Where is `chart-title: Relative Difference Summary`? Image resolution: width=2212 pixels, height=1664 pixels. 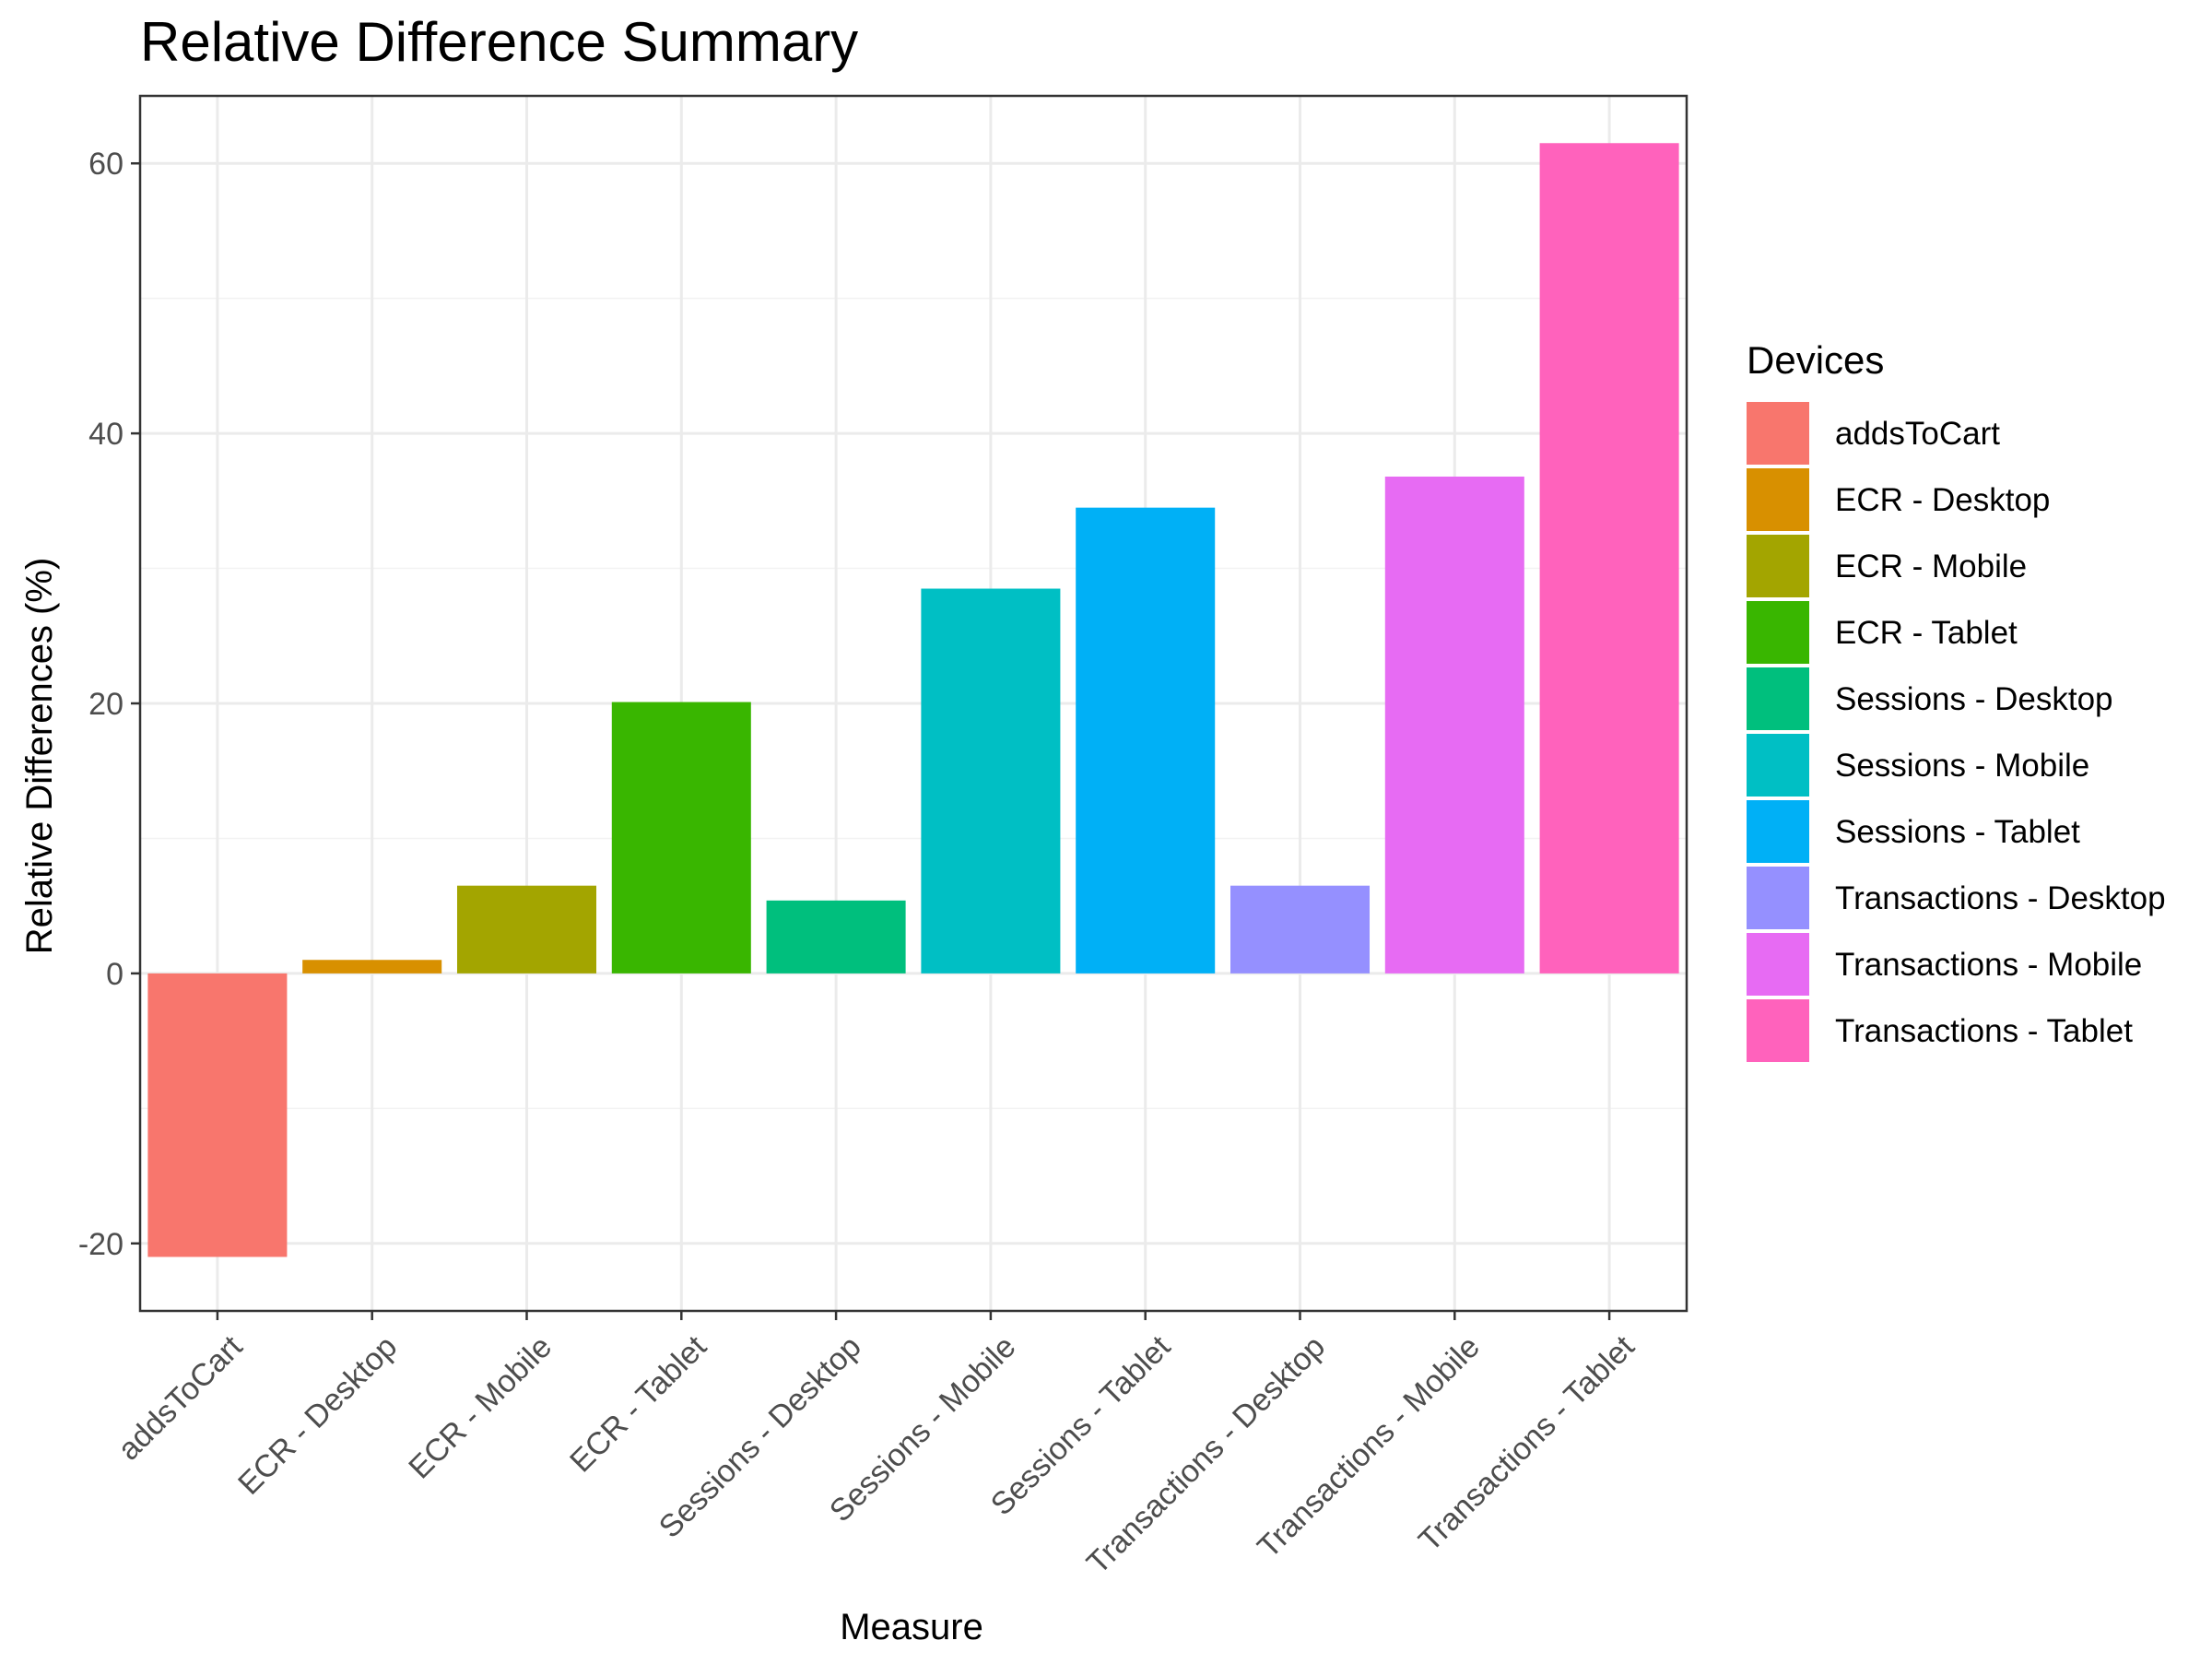
chart-title: Relative Difference Summary is located at coordinates (499, 42).